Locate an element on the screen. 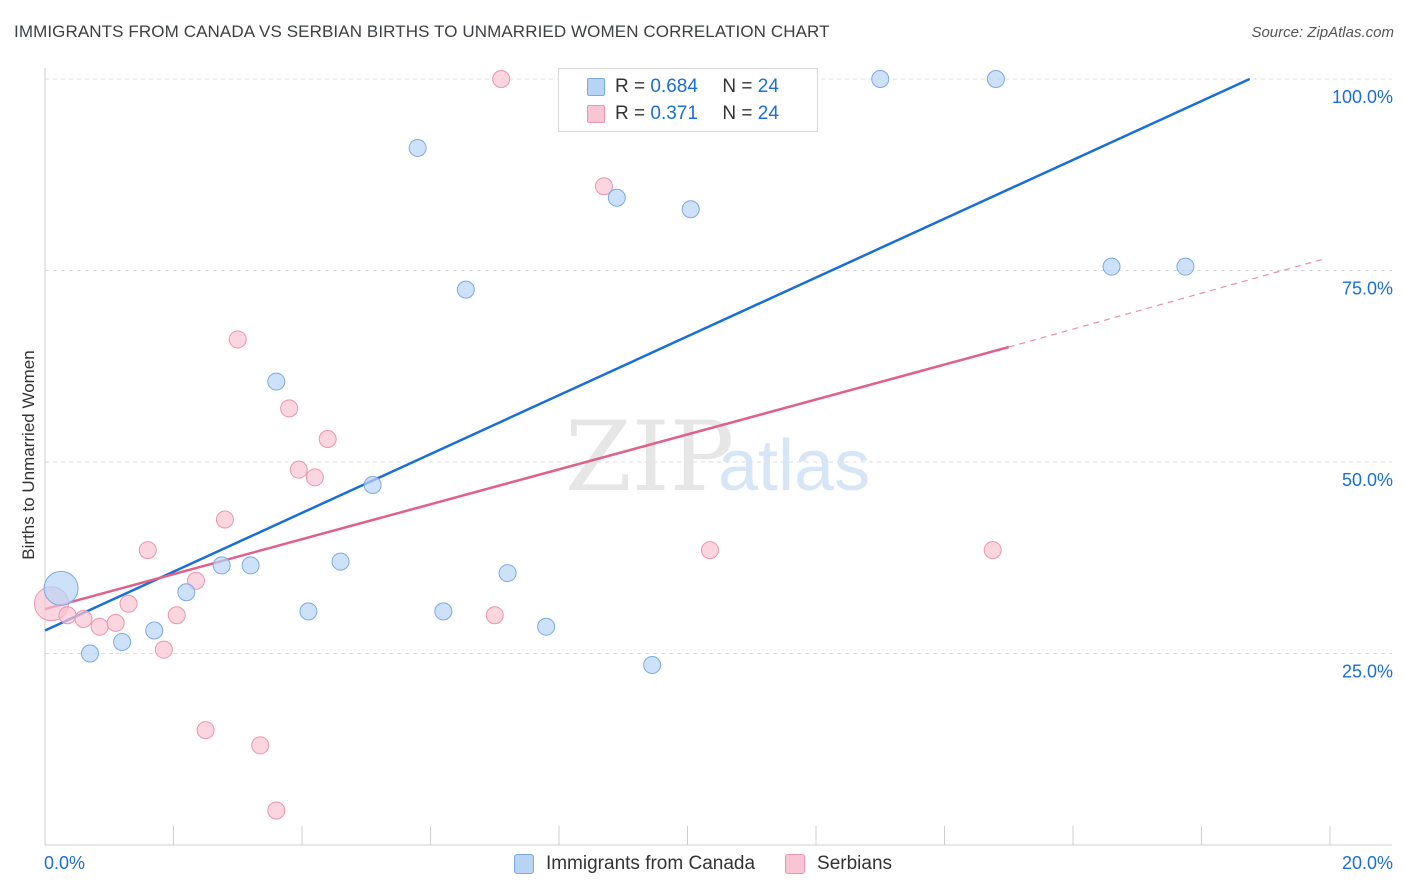  legend-row-serbians: R = 0.371 N = 24 is located at coordinates (683, 114).